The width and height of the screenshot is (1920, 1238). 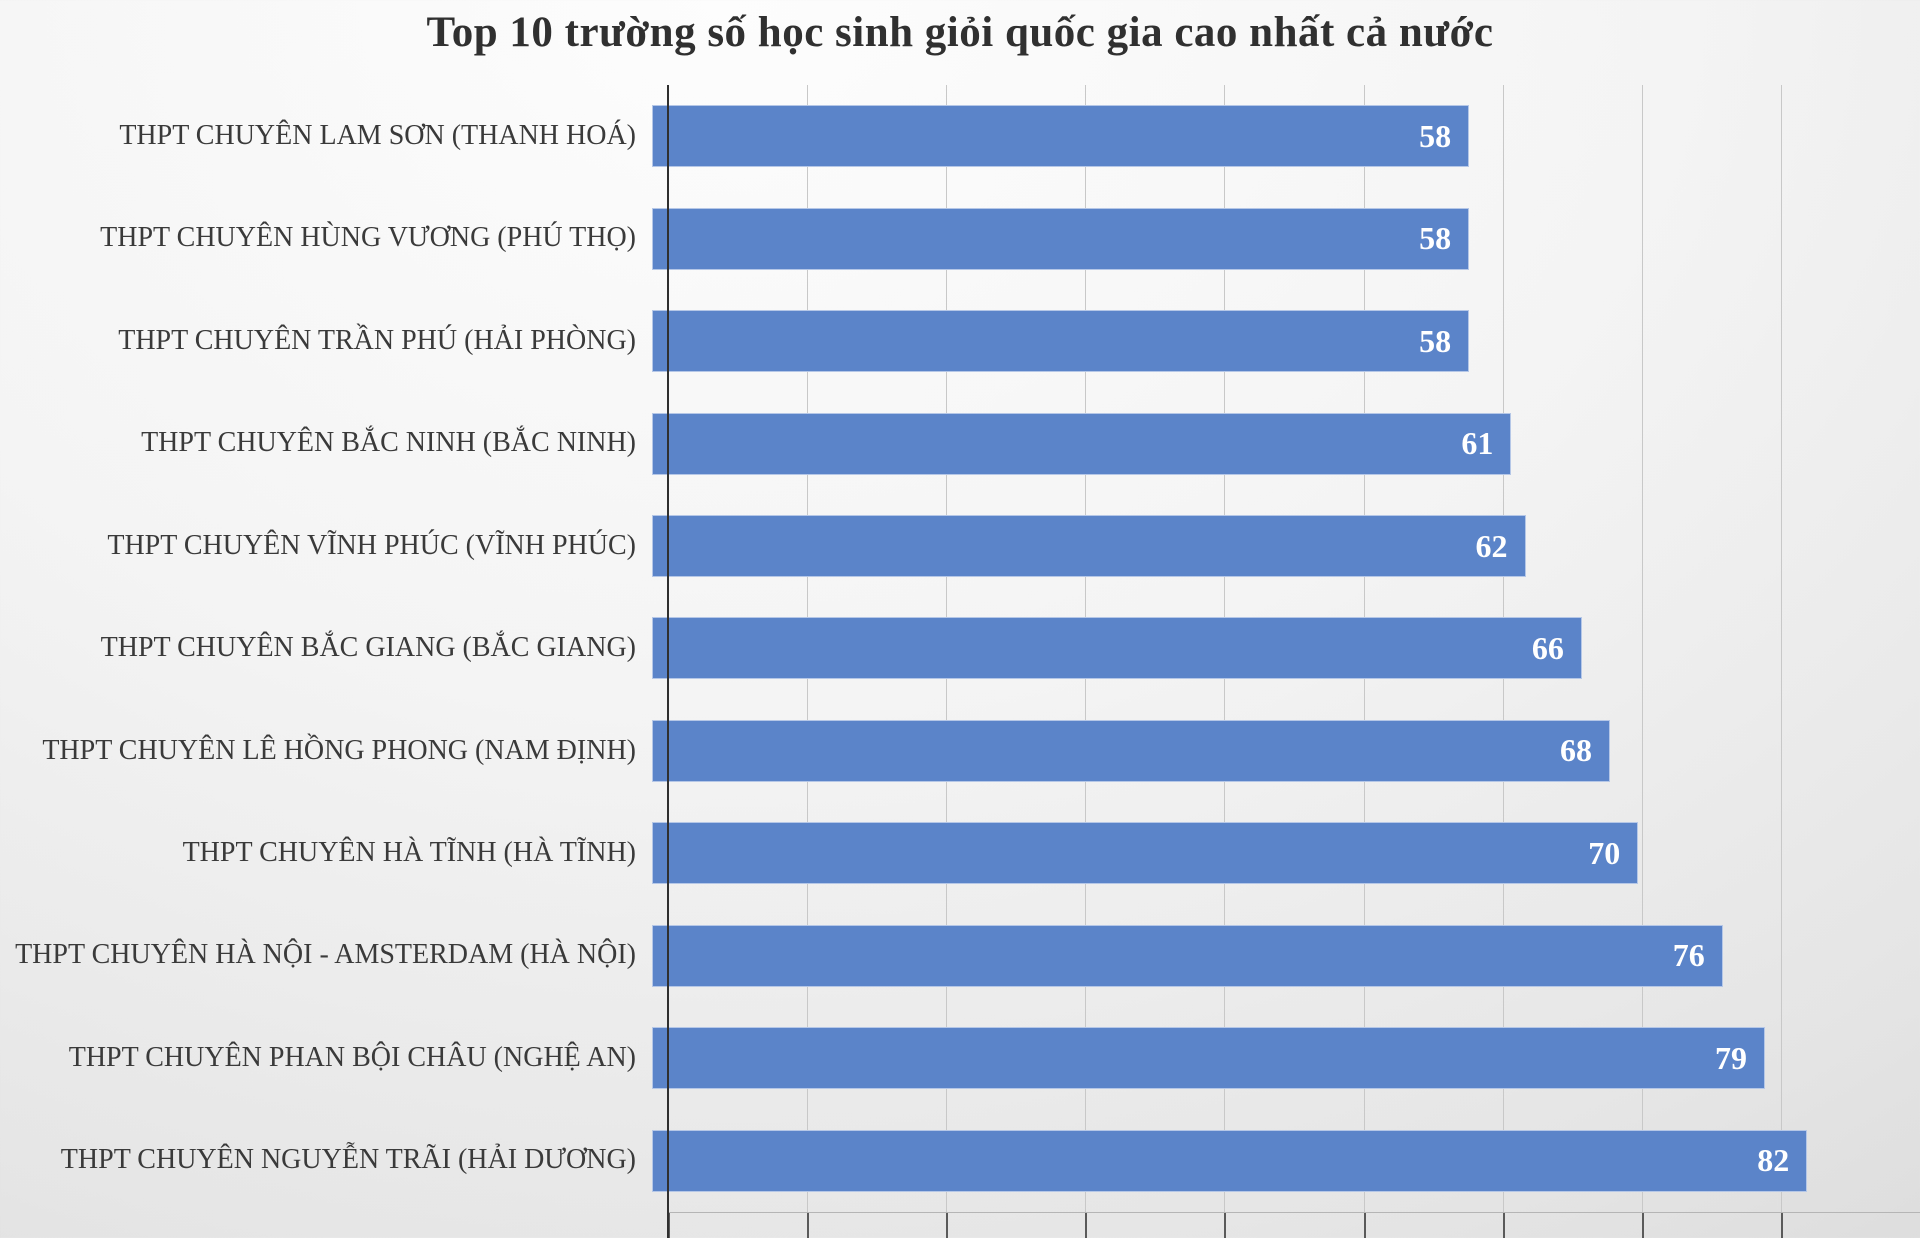 What do you see at coordinates (1082, 443) in the screenshot?
I see `bar: 61` at bounding box center [1082, 443].